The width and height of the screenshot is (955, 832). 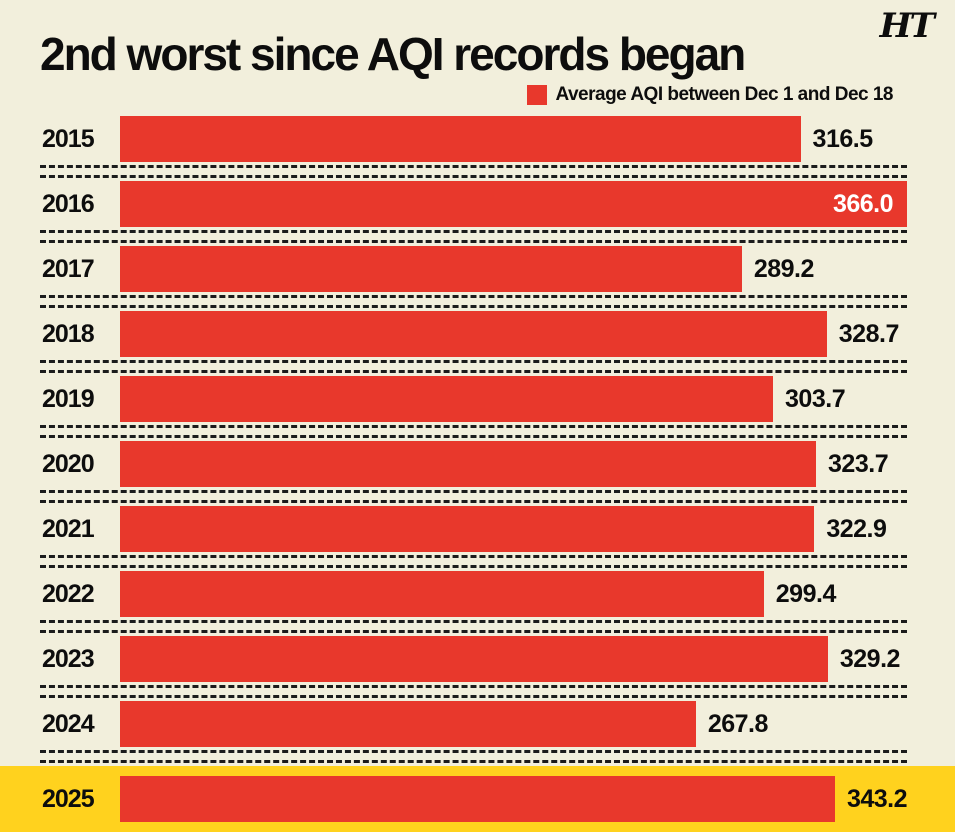 I want to click on bar-track: 329.2, so click(x=513, y=659).